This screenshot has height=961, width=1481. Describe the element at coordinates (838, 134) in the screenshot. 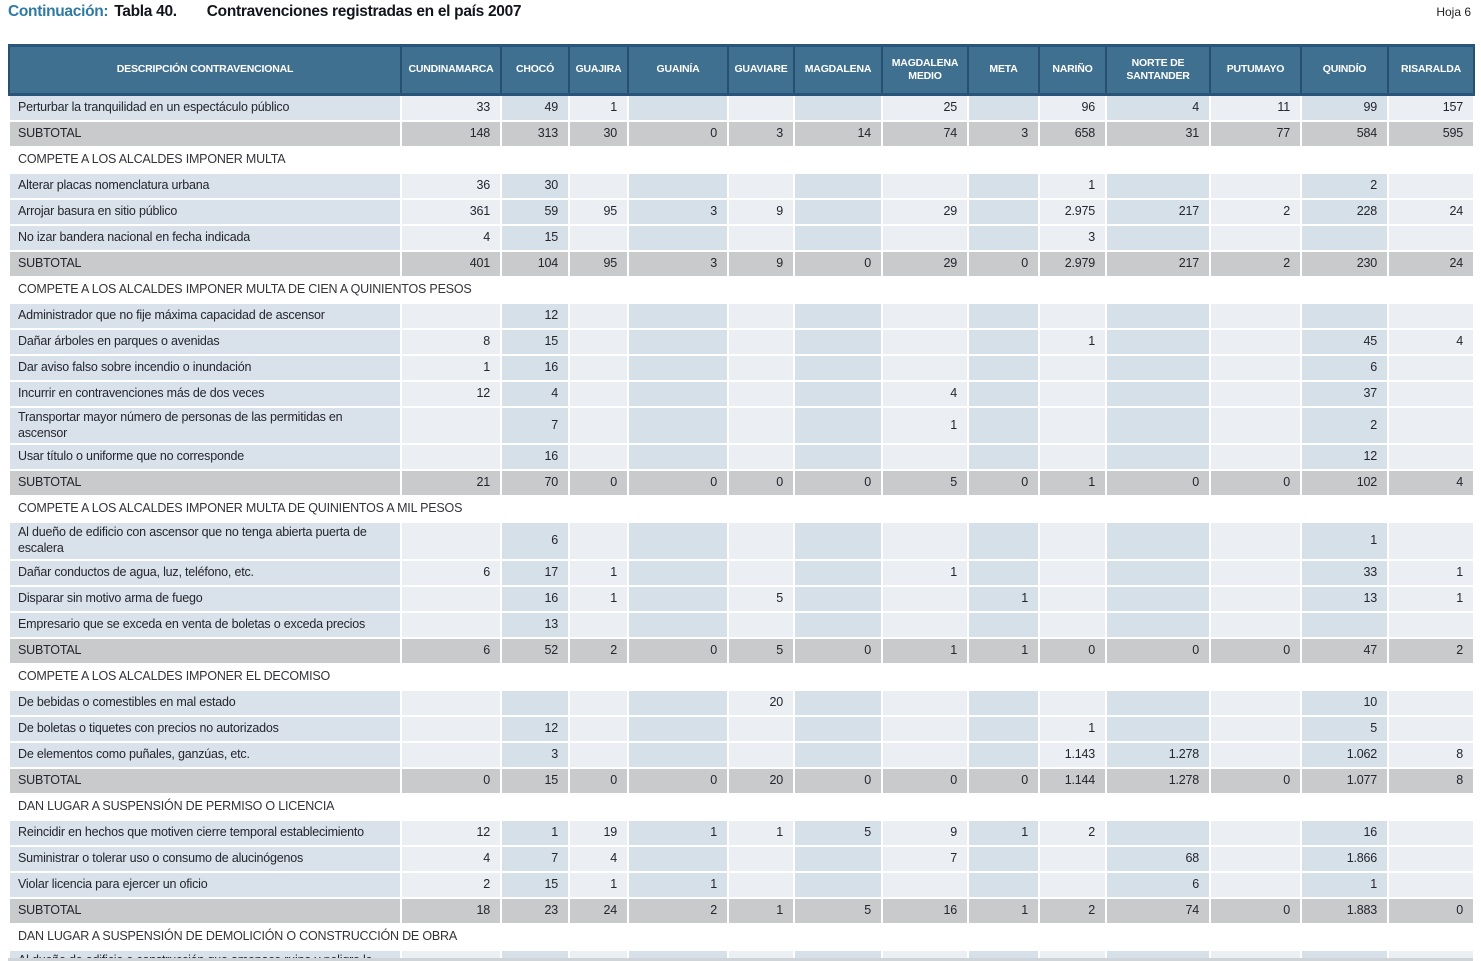

I see `cell-value: 14` at that location.